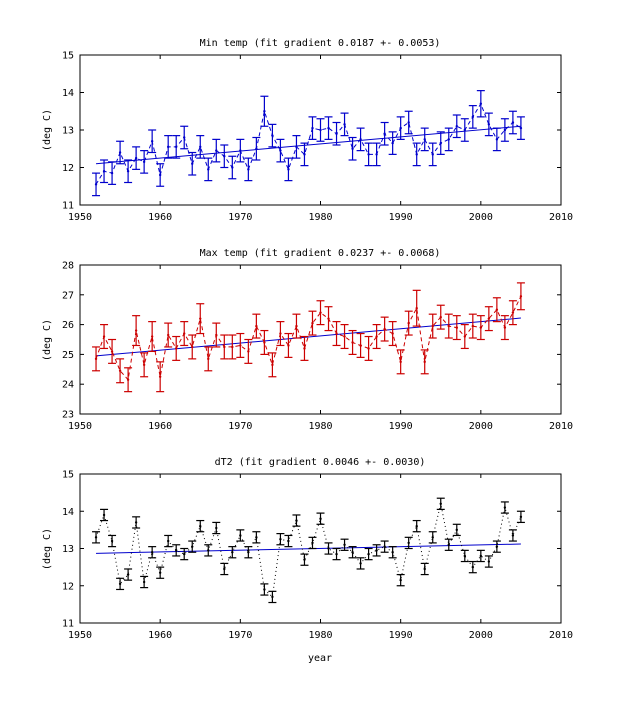 The image size is (620, 702). Describe the element at coordinates (68, 549) in the screenshot. I see `y-tick-label: 13` at that location.